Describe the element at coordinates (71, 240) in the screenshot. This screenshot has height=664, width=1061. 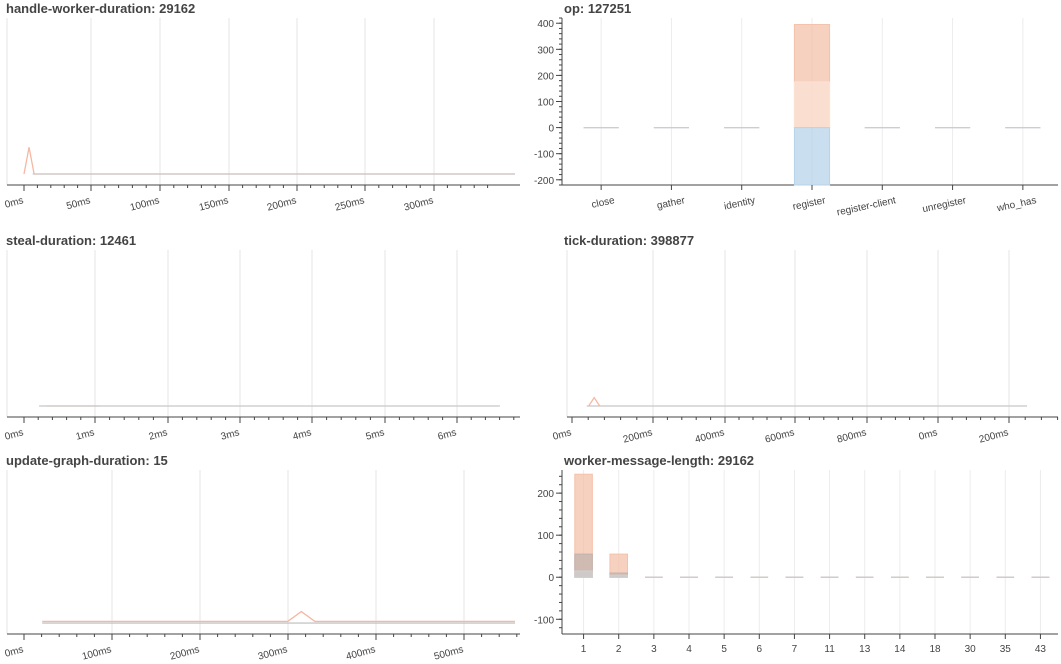
I see `chart-title: steal-duration: 12461` at that location.